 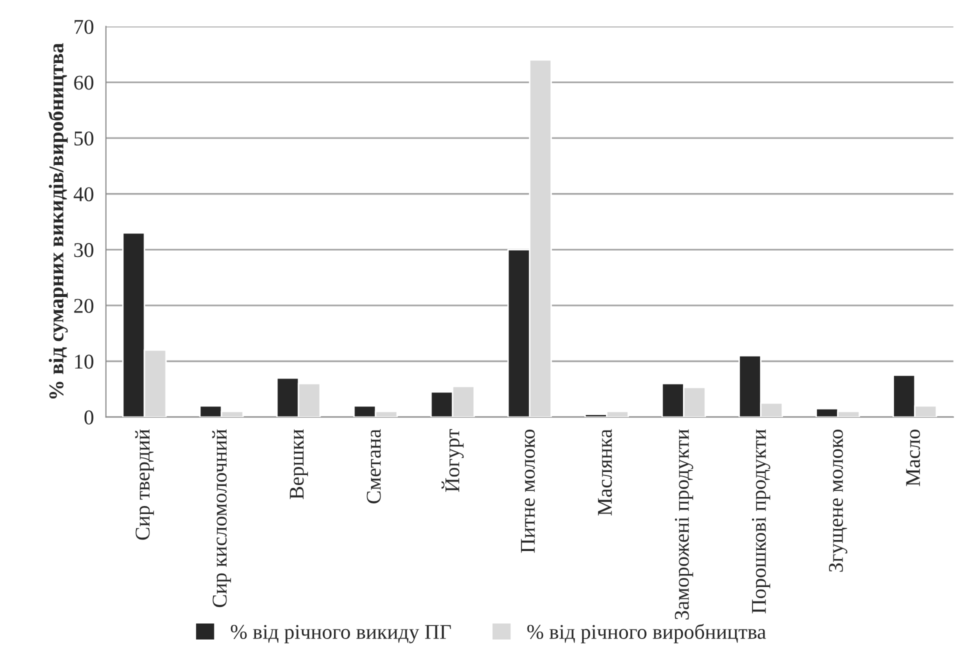 I want to click on x-tick-label: Сир твердий, so click(x=144, y=484).